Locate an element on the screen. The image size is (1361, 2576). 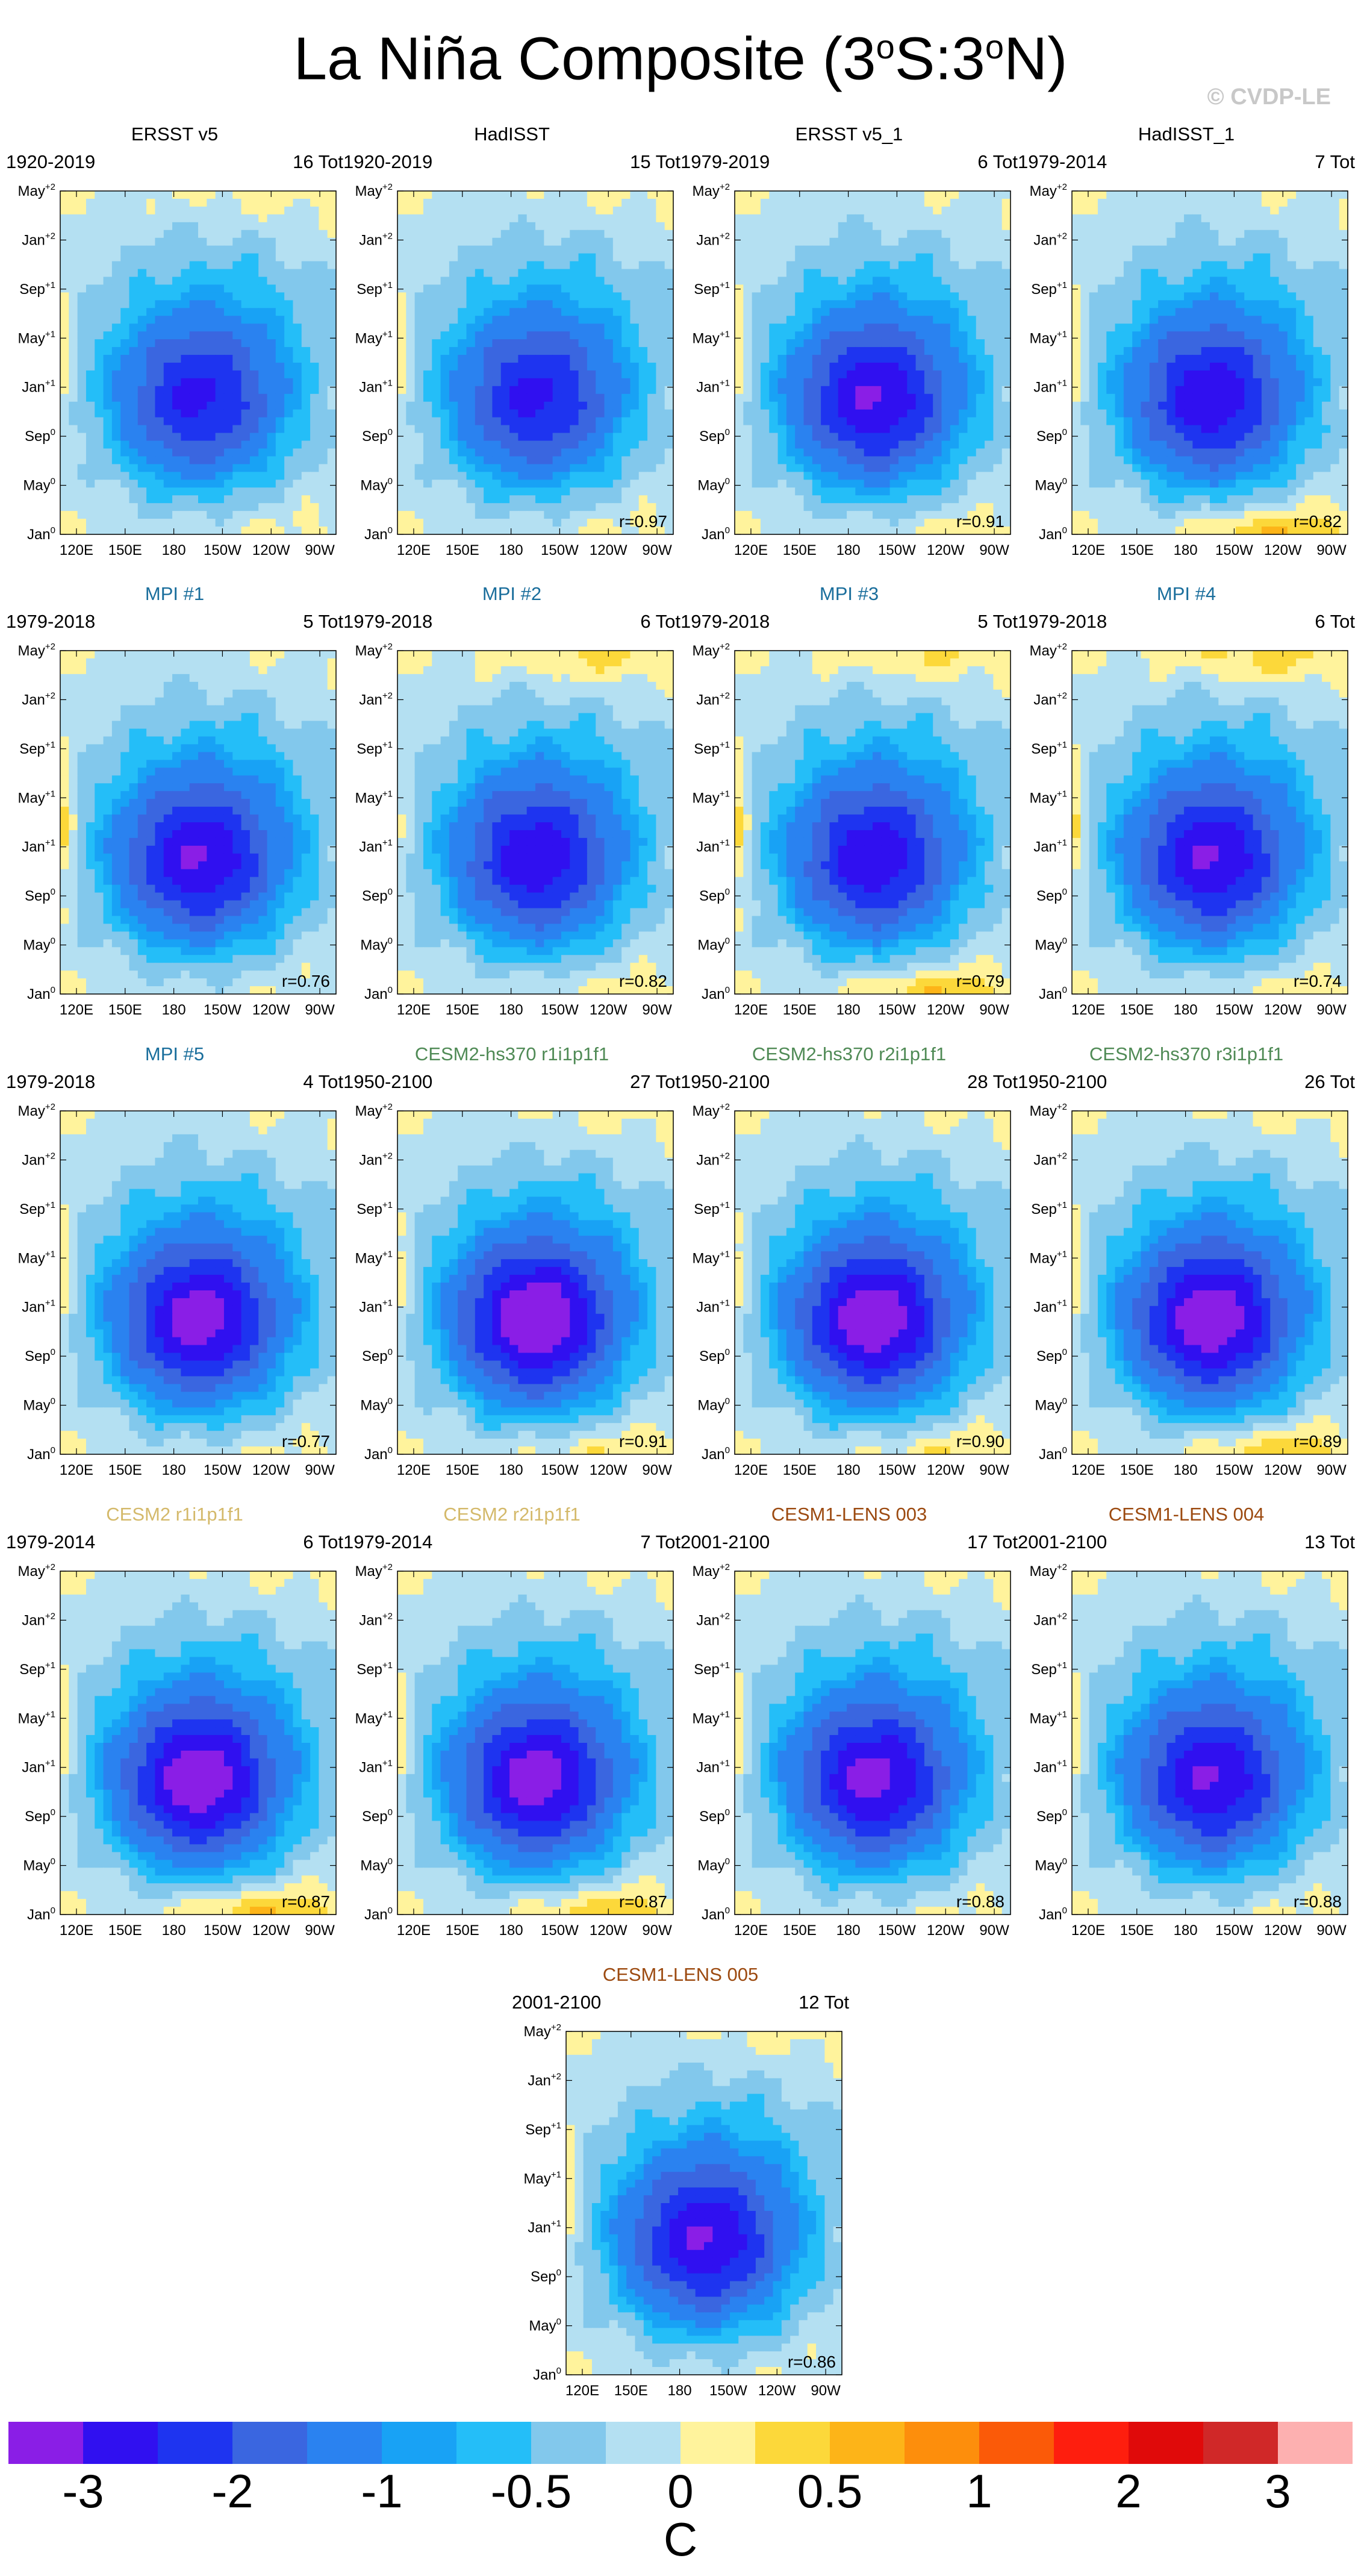
colorbar-tick-label: -3 is located at coordinates (83, 2491).